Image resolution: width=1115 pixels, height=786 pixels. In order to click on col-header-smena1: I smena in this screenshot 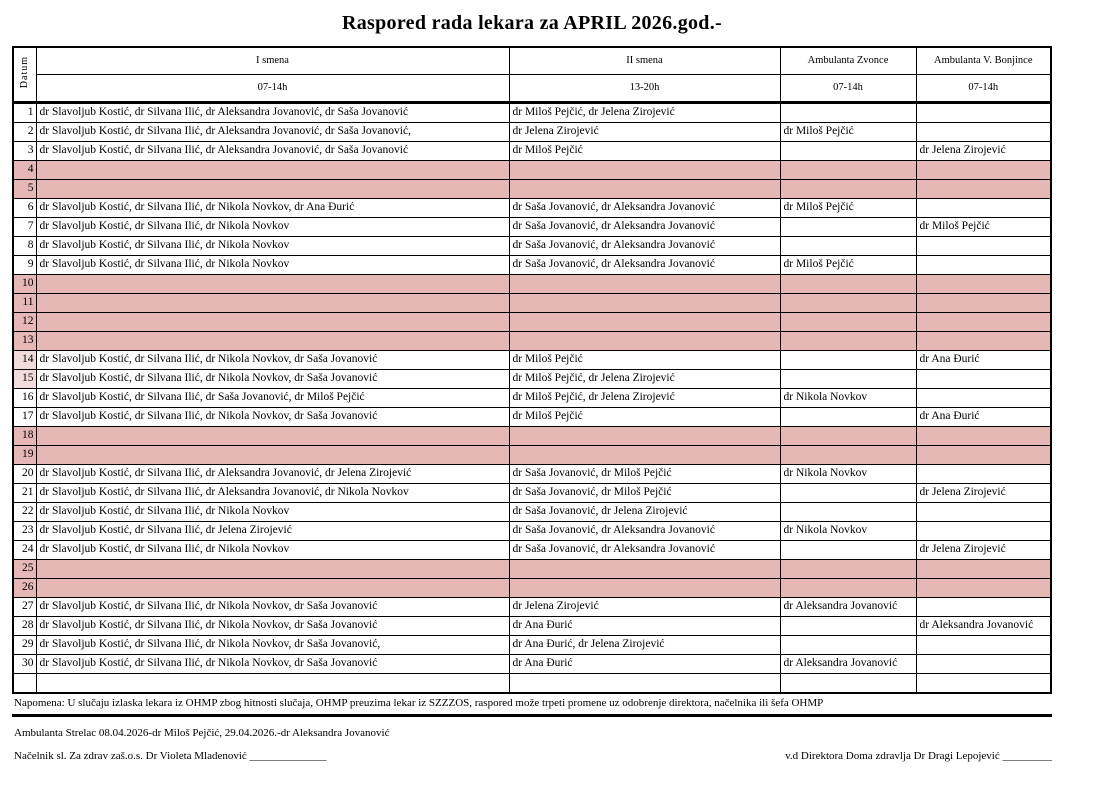, I will do `click(272, 60)`.